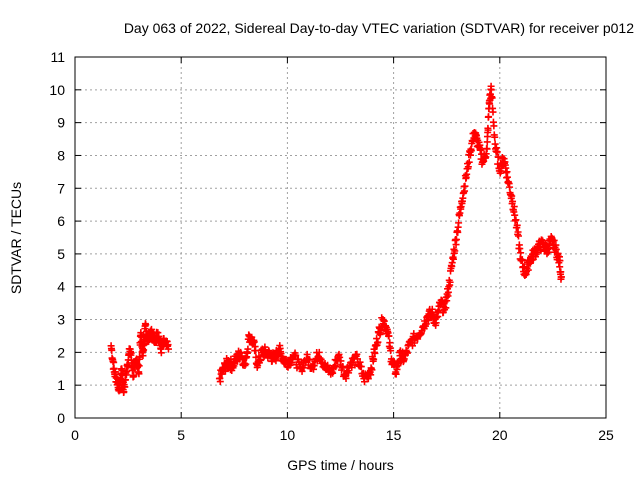 Image resolution: width=640 pixels, height=480 pixels. Describe the element at coordinates (61, 188) in the screenshot. I see `y-tick-label: 7` at that location.